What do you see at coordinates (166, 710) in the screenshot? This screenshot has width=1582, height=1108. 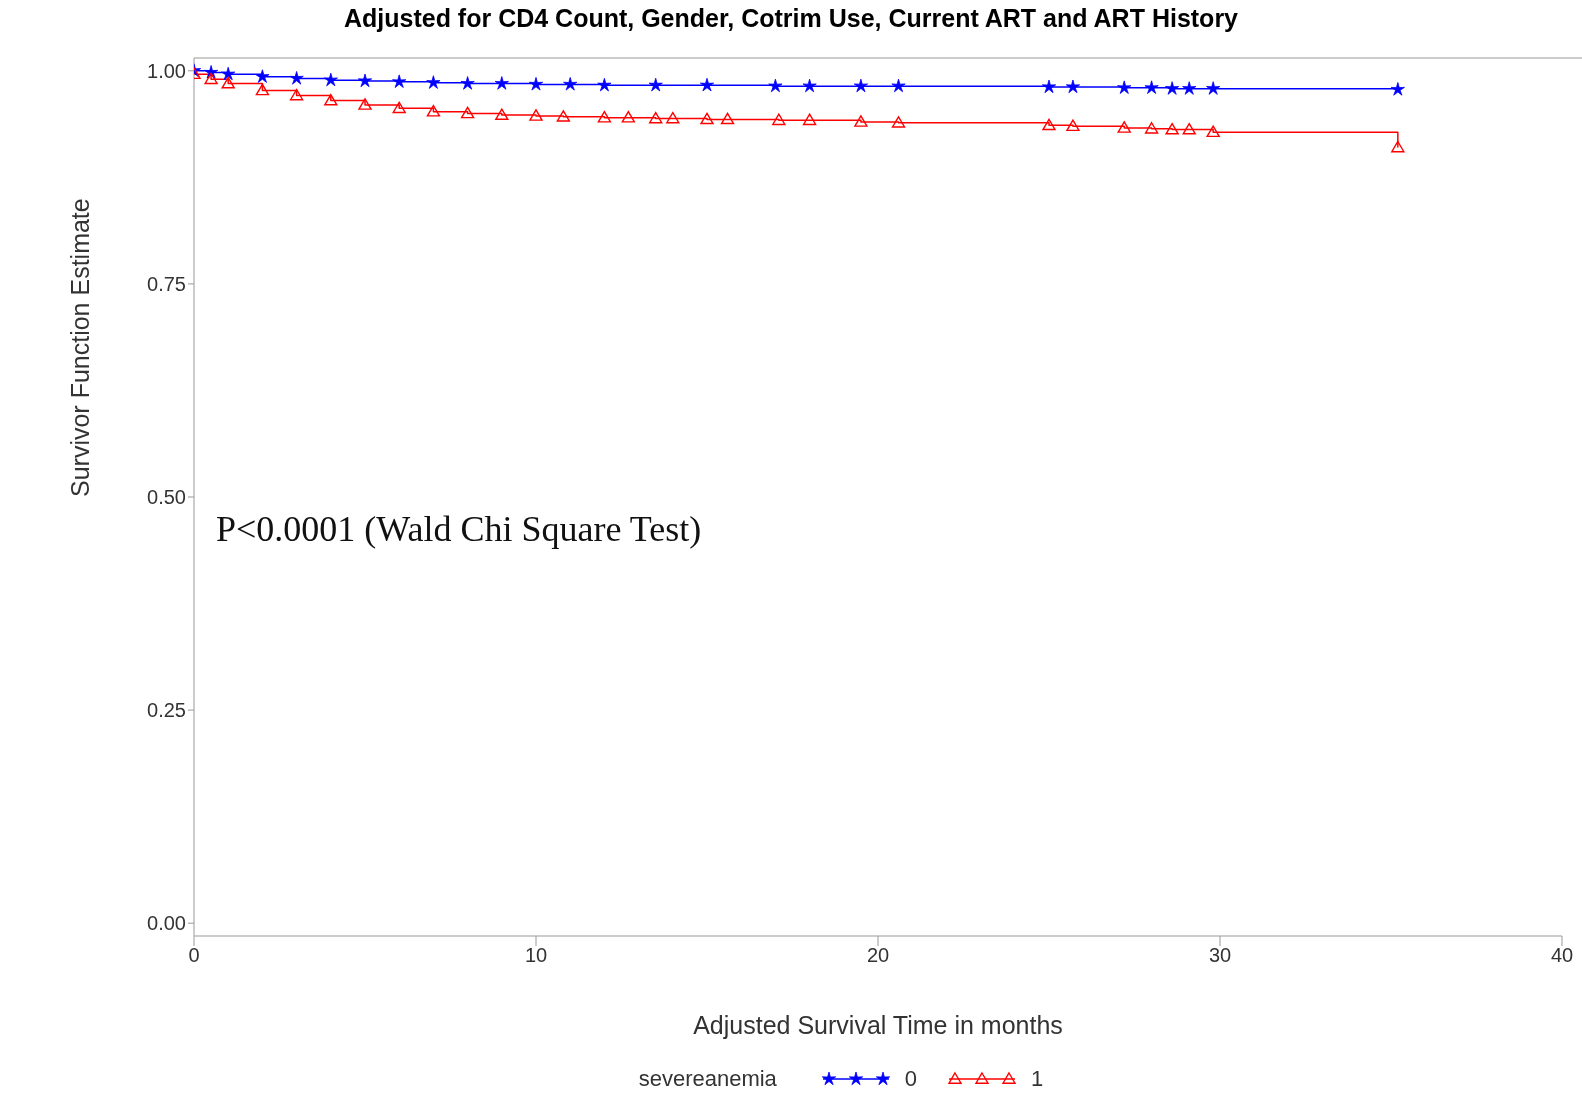 I see `y-tick-label: 0.25` at bounding box center [166, 710].